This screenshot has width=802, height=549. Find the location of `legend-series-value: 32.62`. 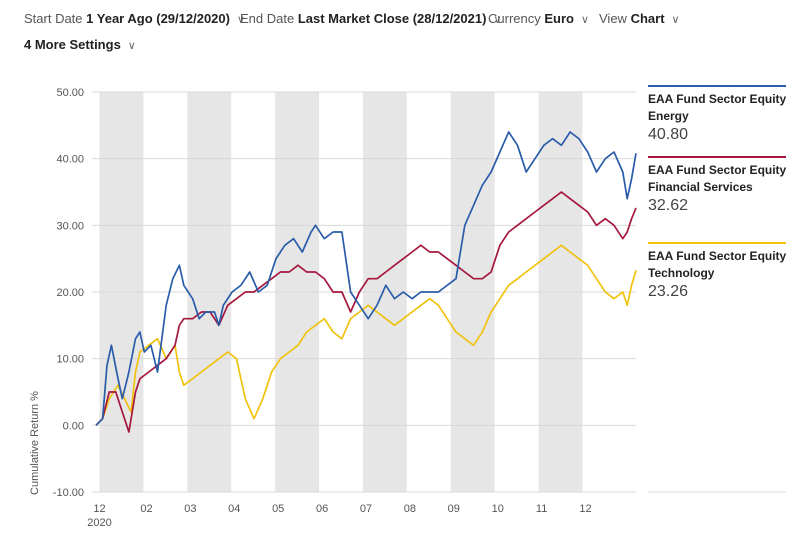

legend-series-value: 32.62 is located at coordinates (668, 205).